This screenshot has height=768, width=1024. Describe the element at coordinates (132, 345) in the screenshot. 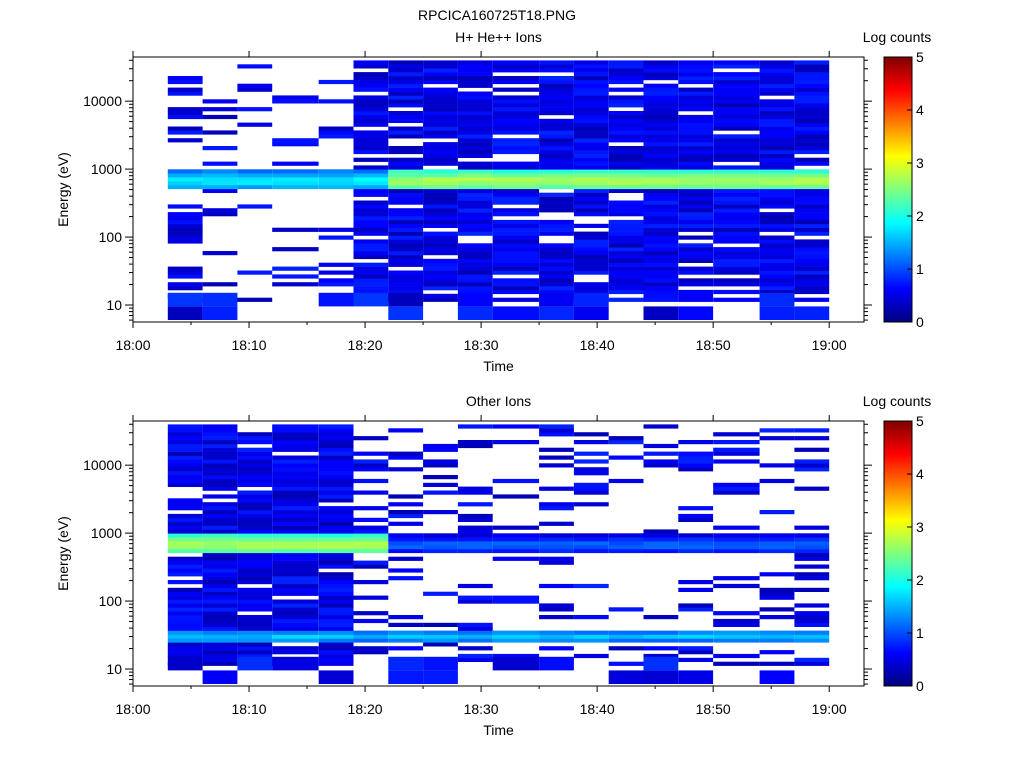

I see `x-tick-label: 18:00` at that location.